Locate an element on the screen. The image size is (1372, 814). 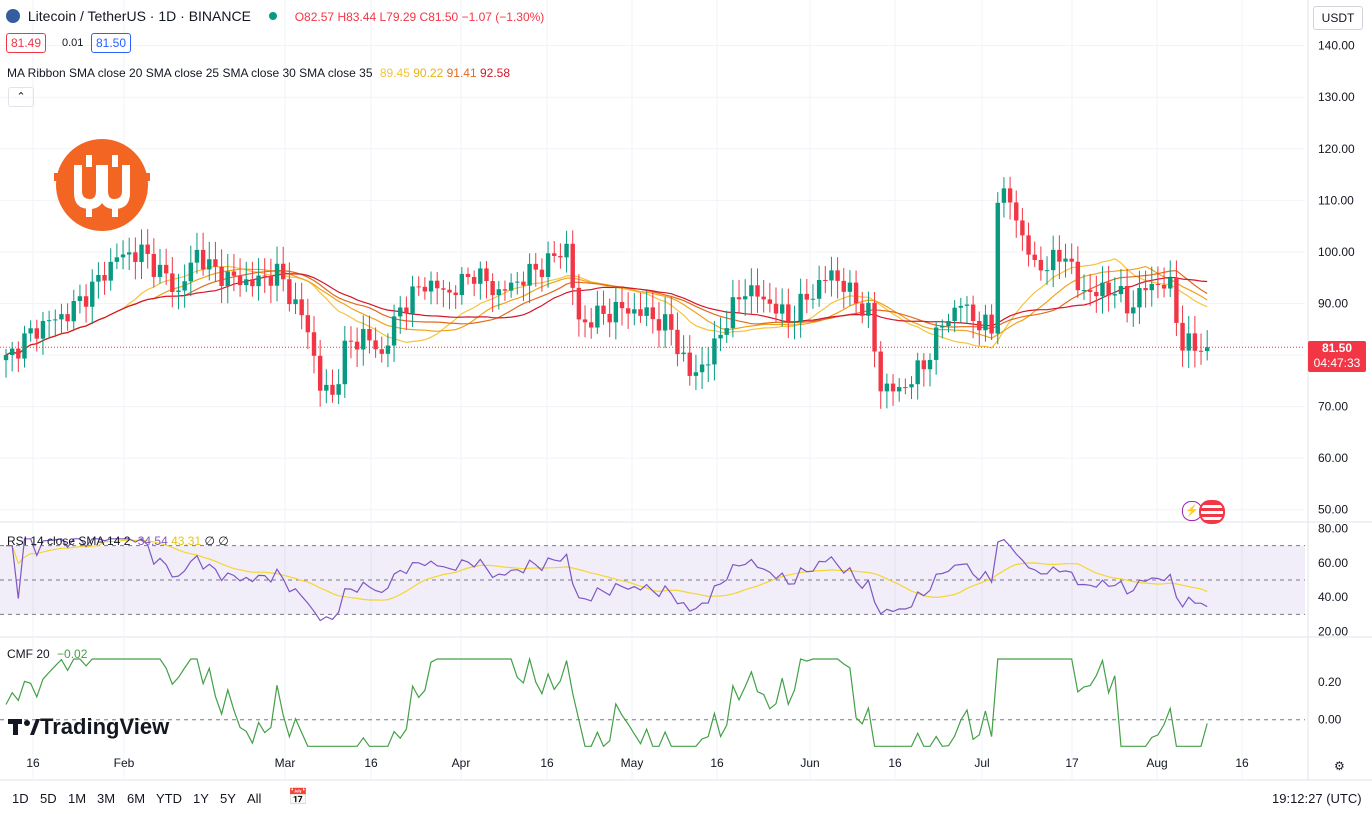
cmf-legend: CMF 20 −0.02 is located at coordinates (47, 654).